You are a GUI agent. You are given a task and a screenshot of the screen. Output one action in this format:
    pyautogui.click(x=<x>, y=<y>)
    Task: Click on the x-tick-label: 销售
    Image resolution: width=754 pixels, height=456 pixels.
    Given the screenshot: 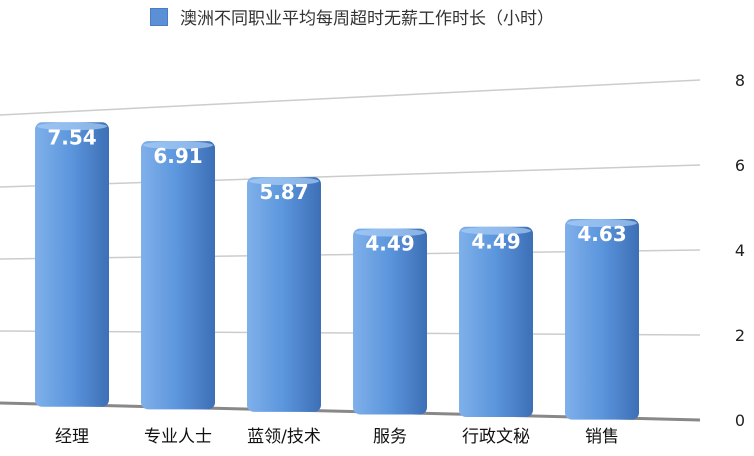 What is the action you would take?
    pyautogui.click(x=602, y=437)
    